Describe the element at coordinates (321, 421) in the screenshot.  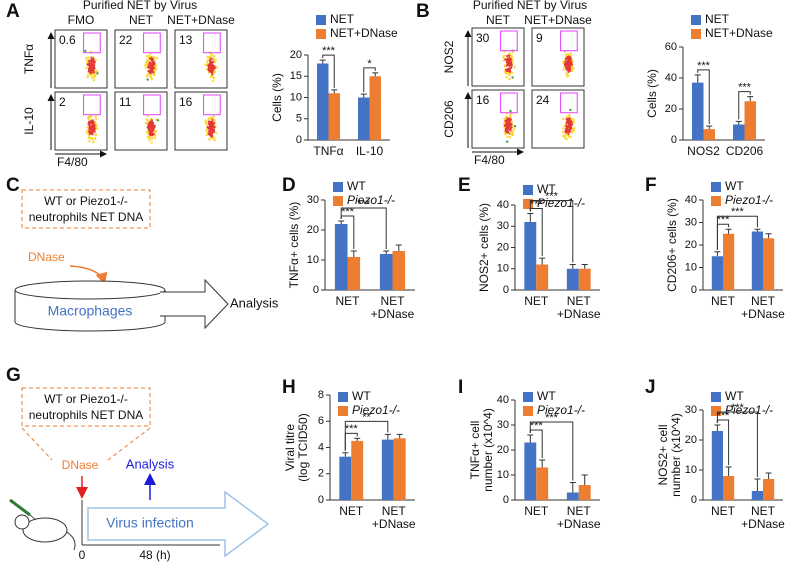
I see `y-tick-label: 6` at that location.